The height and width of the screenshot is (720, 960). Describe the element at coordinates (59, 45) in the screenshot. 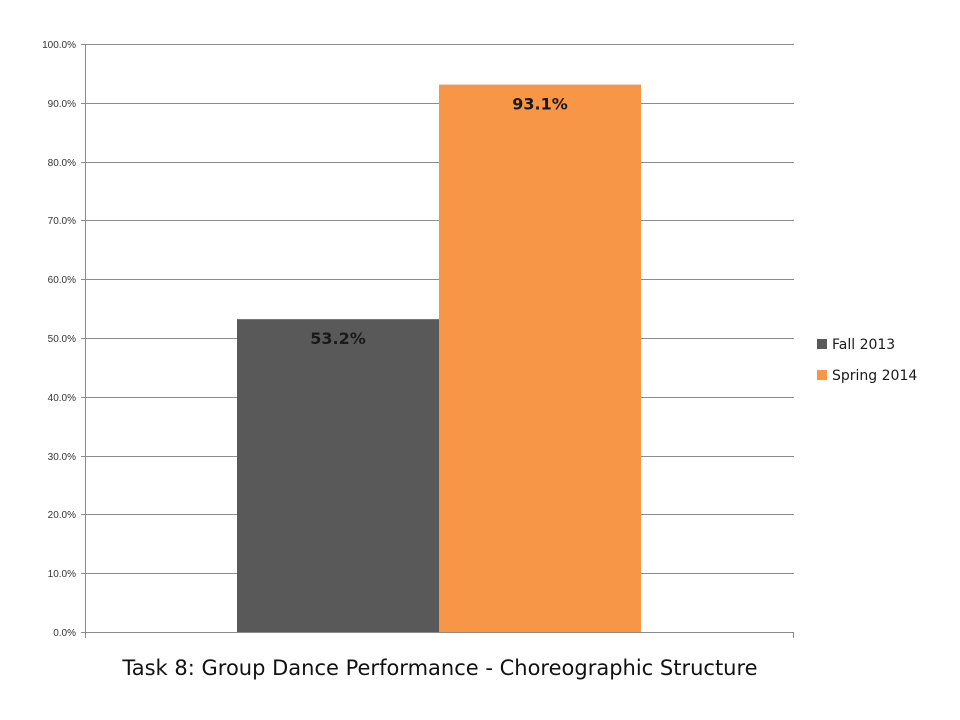

I see `y-tick-label: 100.0%` at that location.